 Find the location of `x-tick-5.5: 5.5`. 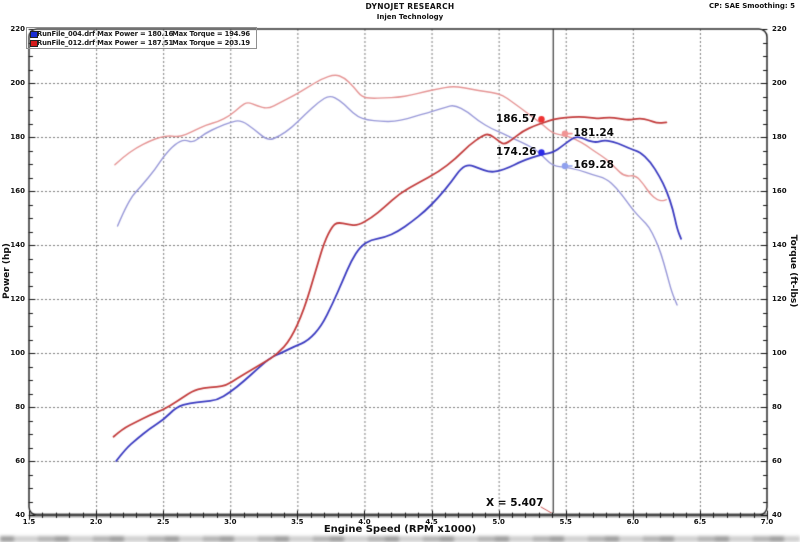

x-tick-5.5: 5.5 is located at coordinates (565, 522).